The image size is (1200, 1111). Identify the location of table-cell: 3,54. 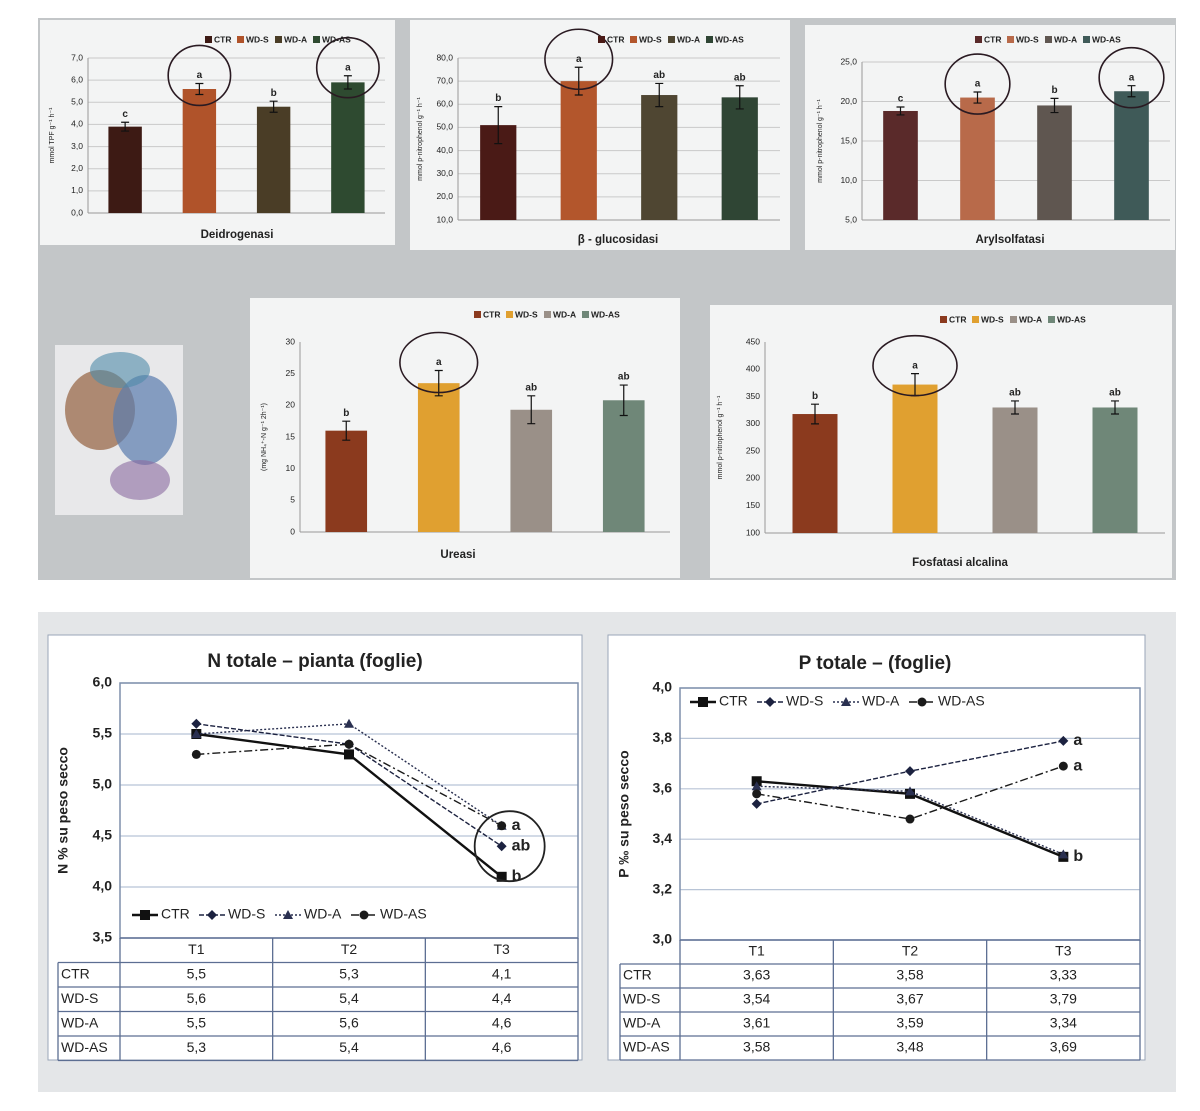
(756, 999).